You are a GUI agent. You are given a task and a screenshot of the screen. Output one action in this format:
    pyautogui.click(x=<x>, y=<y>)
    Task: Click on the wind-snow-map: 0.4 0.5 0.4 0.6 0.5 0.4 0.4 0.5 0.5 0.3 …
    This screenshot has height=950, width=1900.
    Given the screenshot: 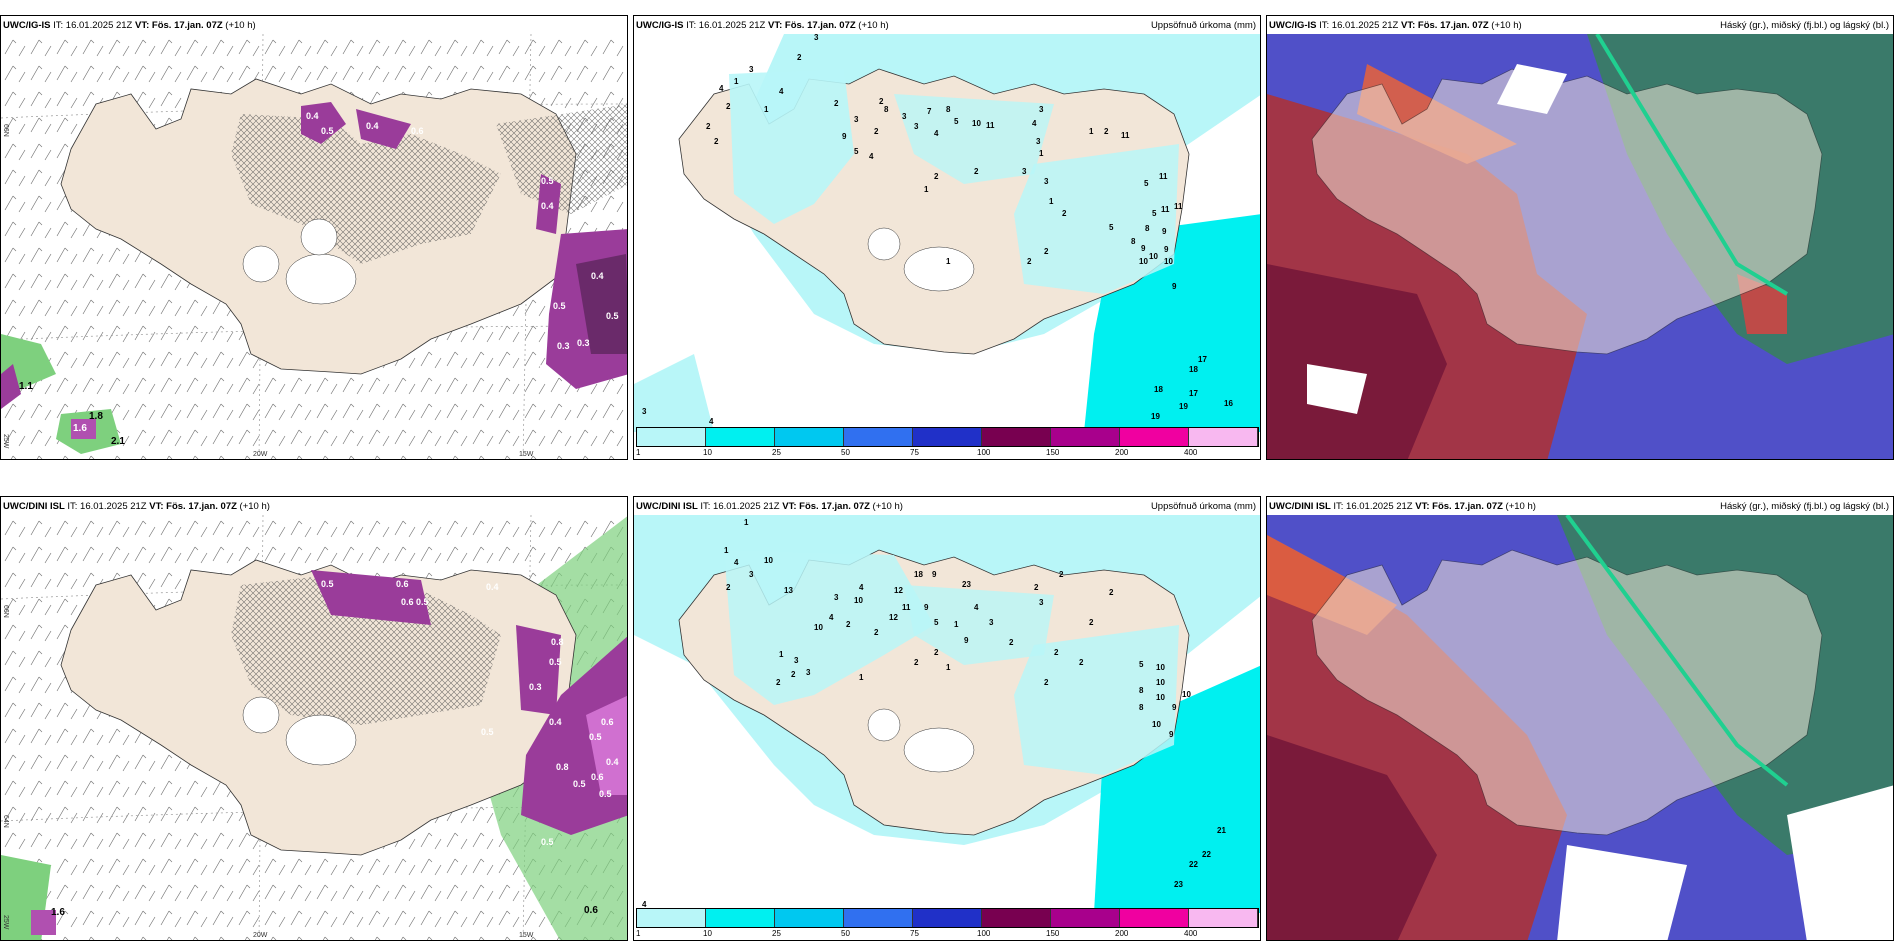 What is the action you would take?
    pyautogui.click(x=314, y=246)
    